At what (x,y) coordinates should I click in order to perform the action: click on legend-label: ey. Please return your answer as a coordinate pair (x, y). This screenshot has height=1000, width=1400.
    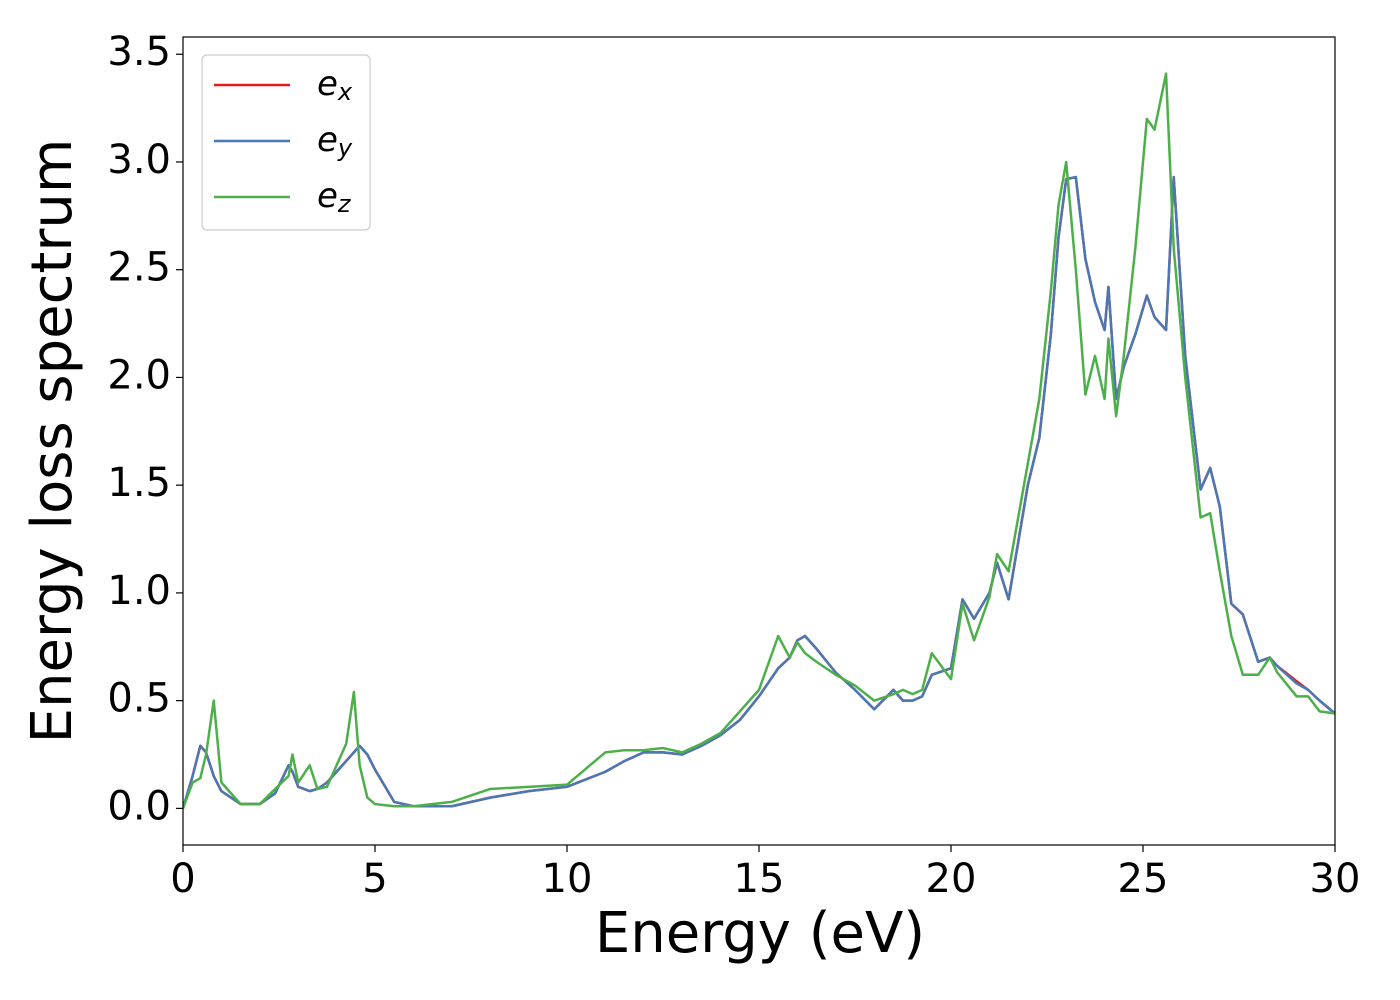
    Looking at the image, I should click on (335, 141).